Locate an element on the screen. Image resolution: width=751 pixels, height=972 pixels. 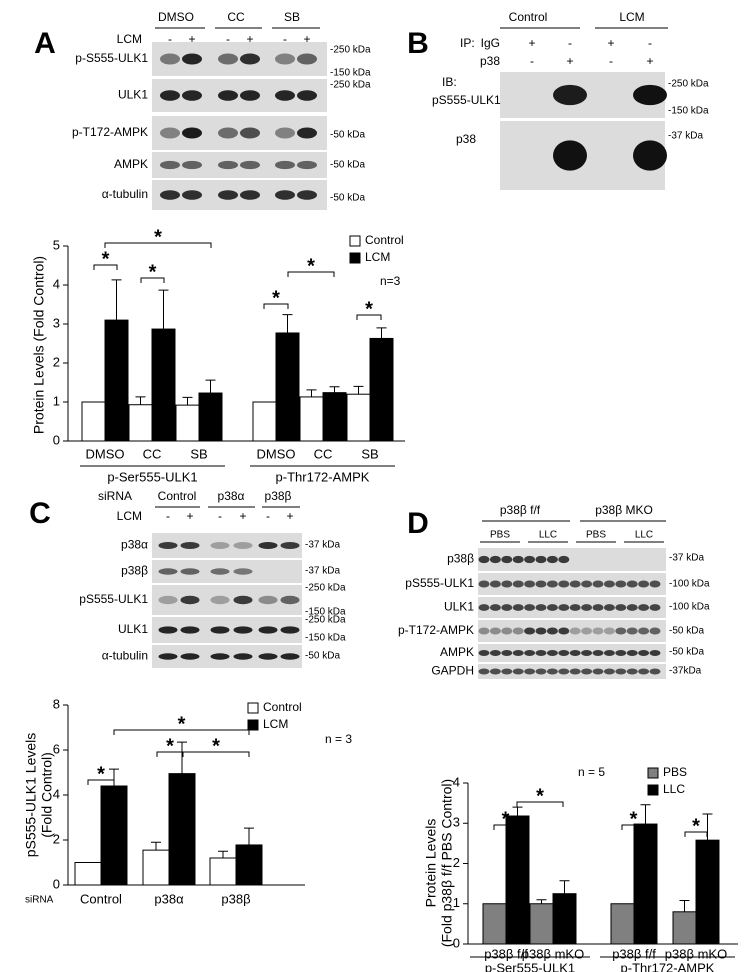
blot-strip is located at coordinates (227, 600).